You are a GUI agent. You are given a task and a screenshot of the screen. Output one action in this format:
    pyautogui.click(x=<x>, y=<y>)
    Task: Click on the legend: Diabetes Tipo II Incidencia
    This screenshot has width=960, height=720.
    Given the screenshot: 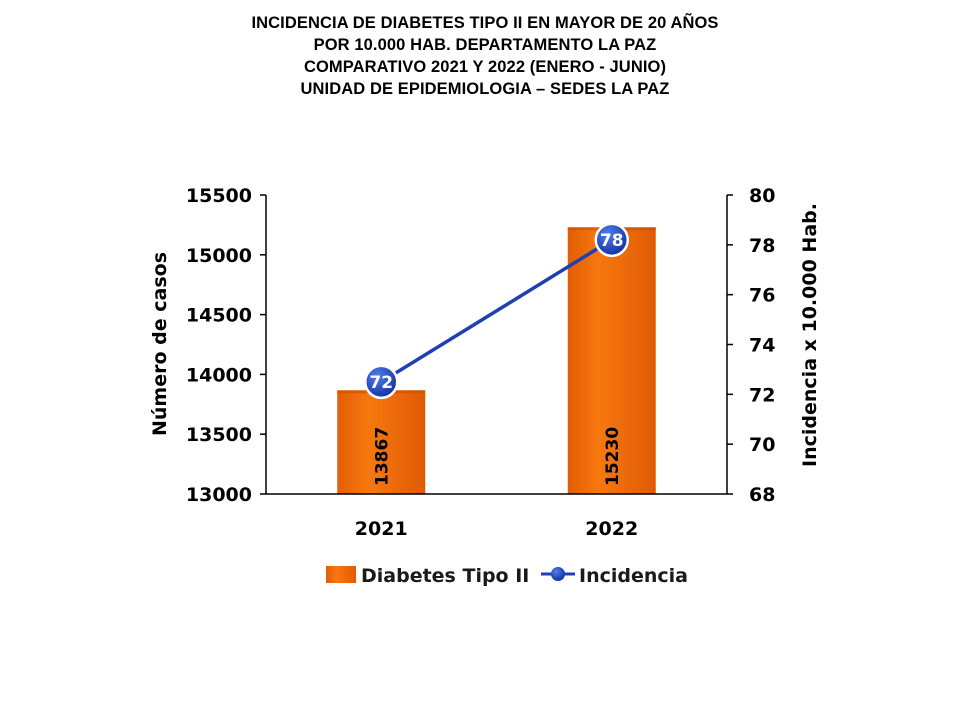 What is the action you would take?
    pyautogui.click(x=507, y=576)
    